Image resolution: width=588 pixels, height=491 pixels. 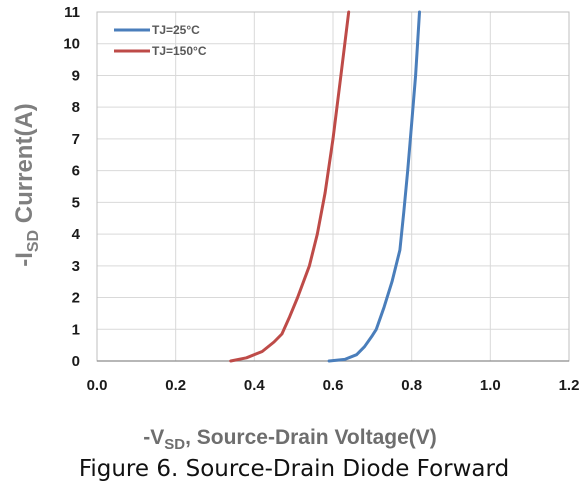 What do you see at coordinates (76, 171) in the screenshot?
I see `y-tick-label: 6` at bounding box center [76, 171].